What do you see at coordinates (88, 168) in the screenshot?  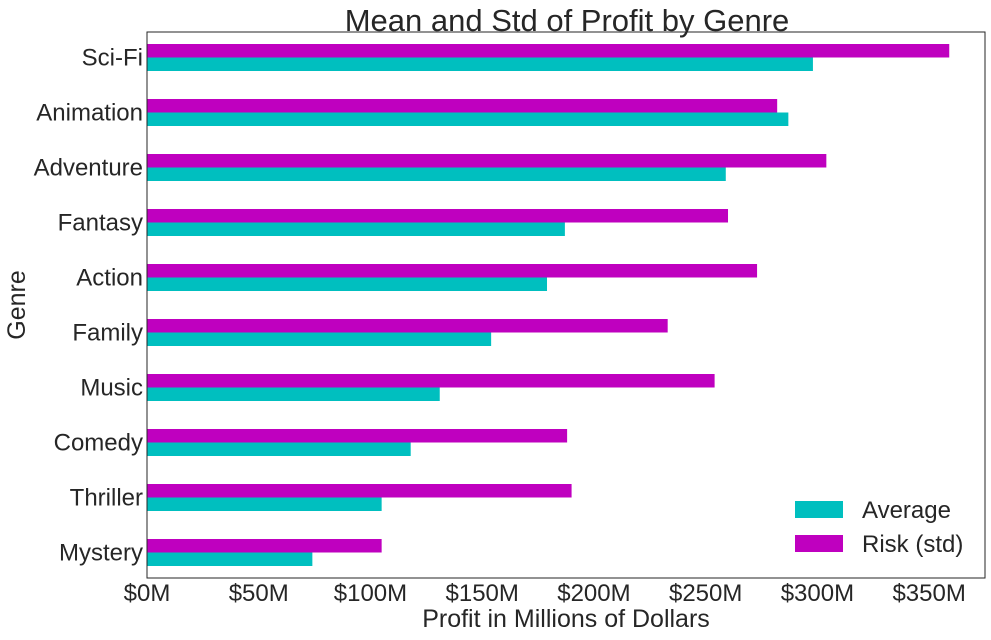 I see `y-tick-label: Adventure` at bounding box center [88, 168].